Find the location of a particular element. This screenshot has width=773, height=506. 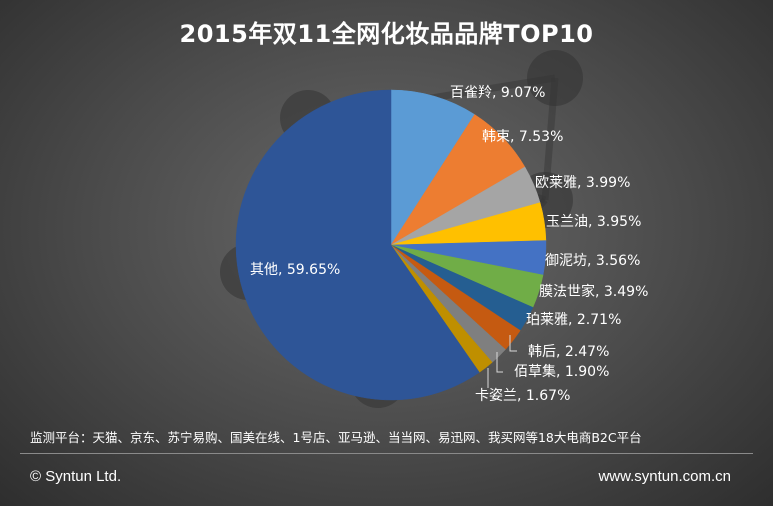

slice-label: 御泥坊, 3.56% is located at coordinates (592, 261).